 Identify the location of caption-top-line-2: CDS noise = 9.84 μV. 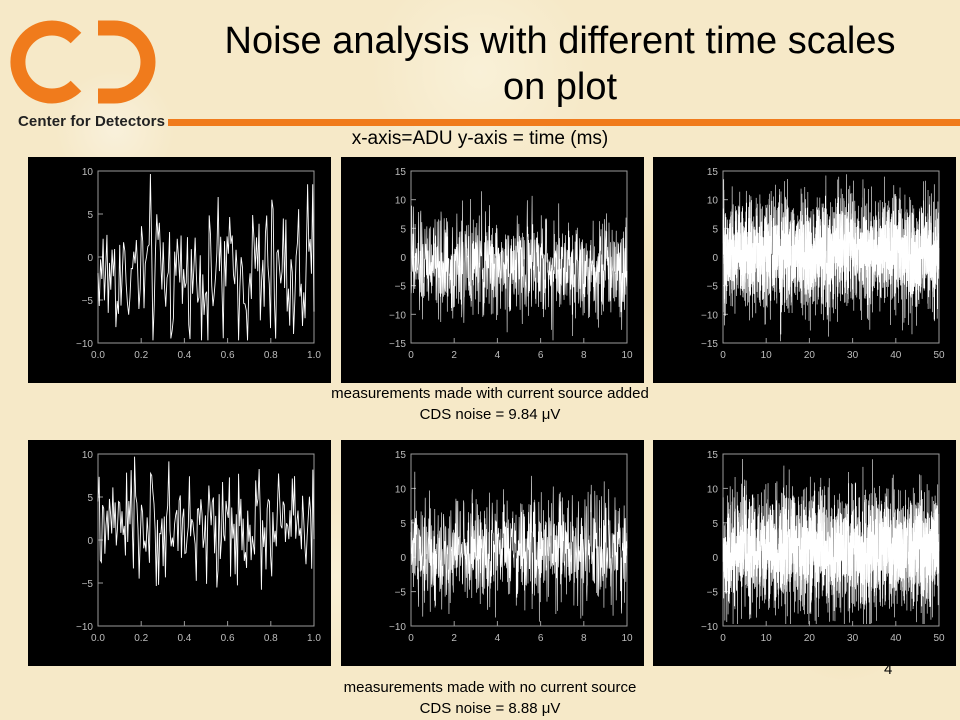
(490, 414).